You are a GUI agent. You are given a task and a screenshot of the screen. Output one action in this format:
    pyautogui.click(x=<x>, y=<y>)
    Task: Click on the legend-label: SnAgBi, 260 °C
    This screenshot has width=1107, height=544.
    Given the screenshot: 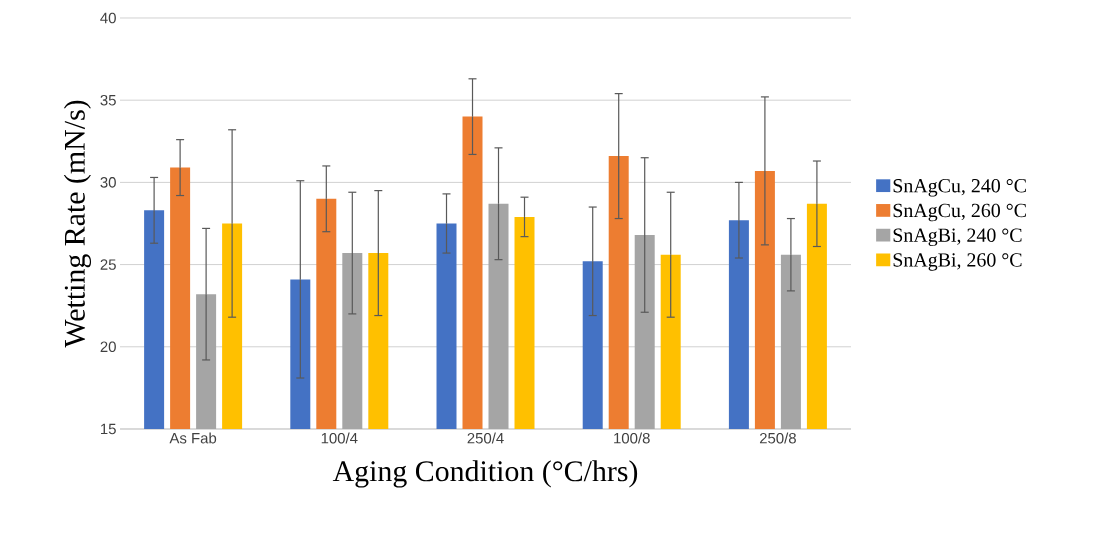 What is the action you would take?
    pyautogui.click(x=957, y=262)
    